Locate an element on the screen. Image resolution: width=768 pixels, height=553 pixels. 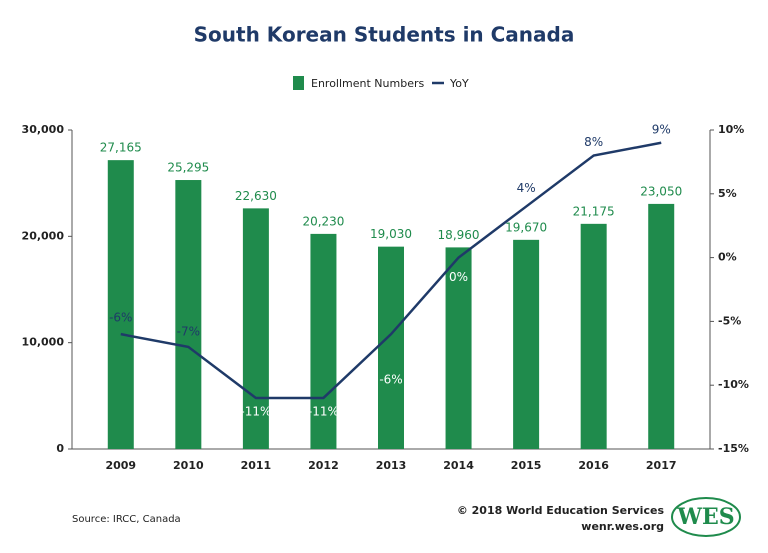
x-tick-label: 2013 is located at coordinates (391, 465).